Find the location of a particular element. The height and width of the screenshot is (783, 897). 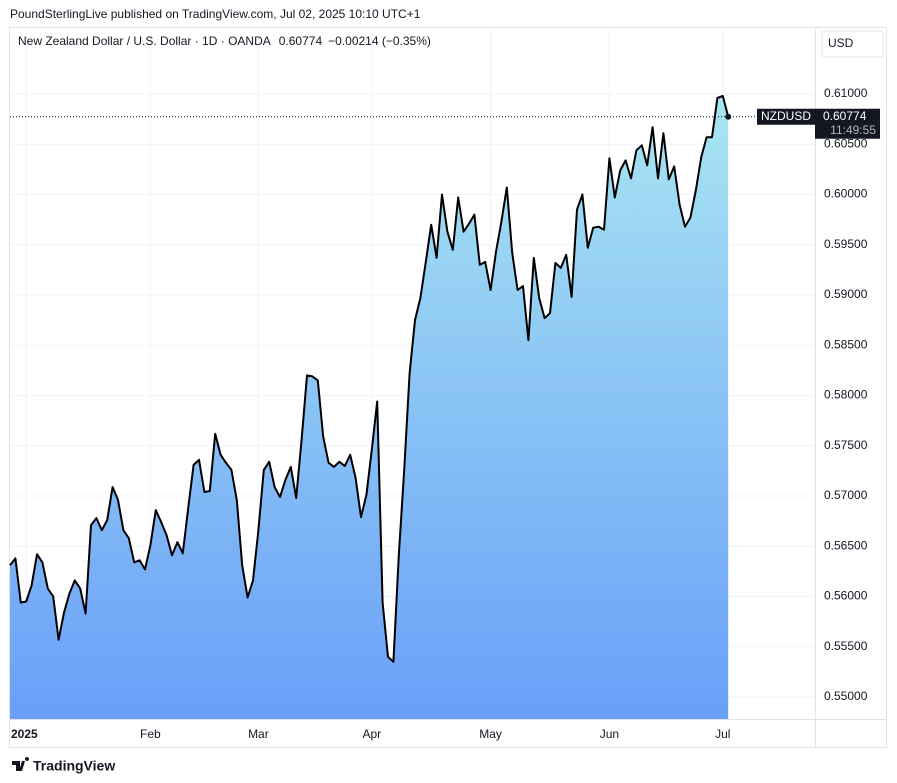

y-tick-label: 0.55000 is located at coordinates (846, 696).